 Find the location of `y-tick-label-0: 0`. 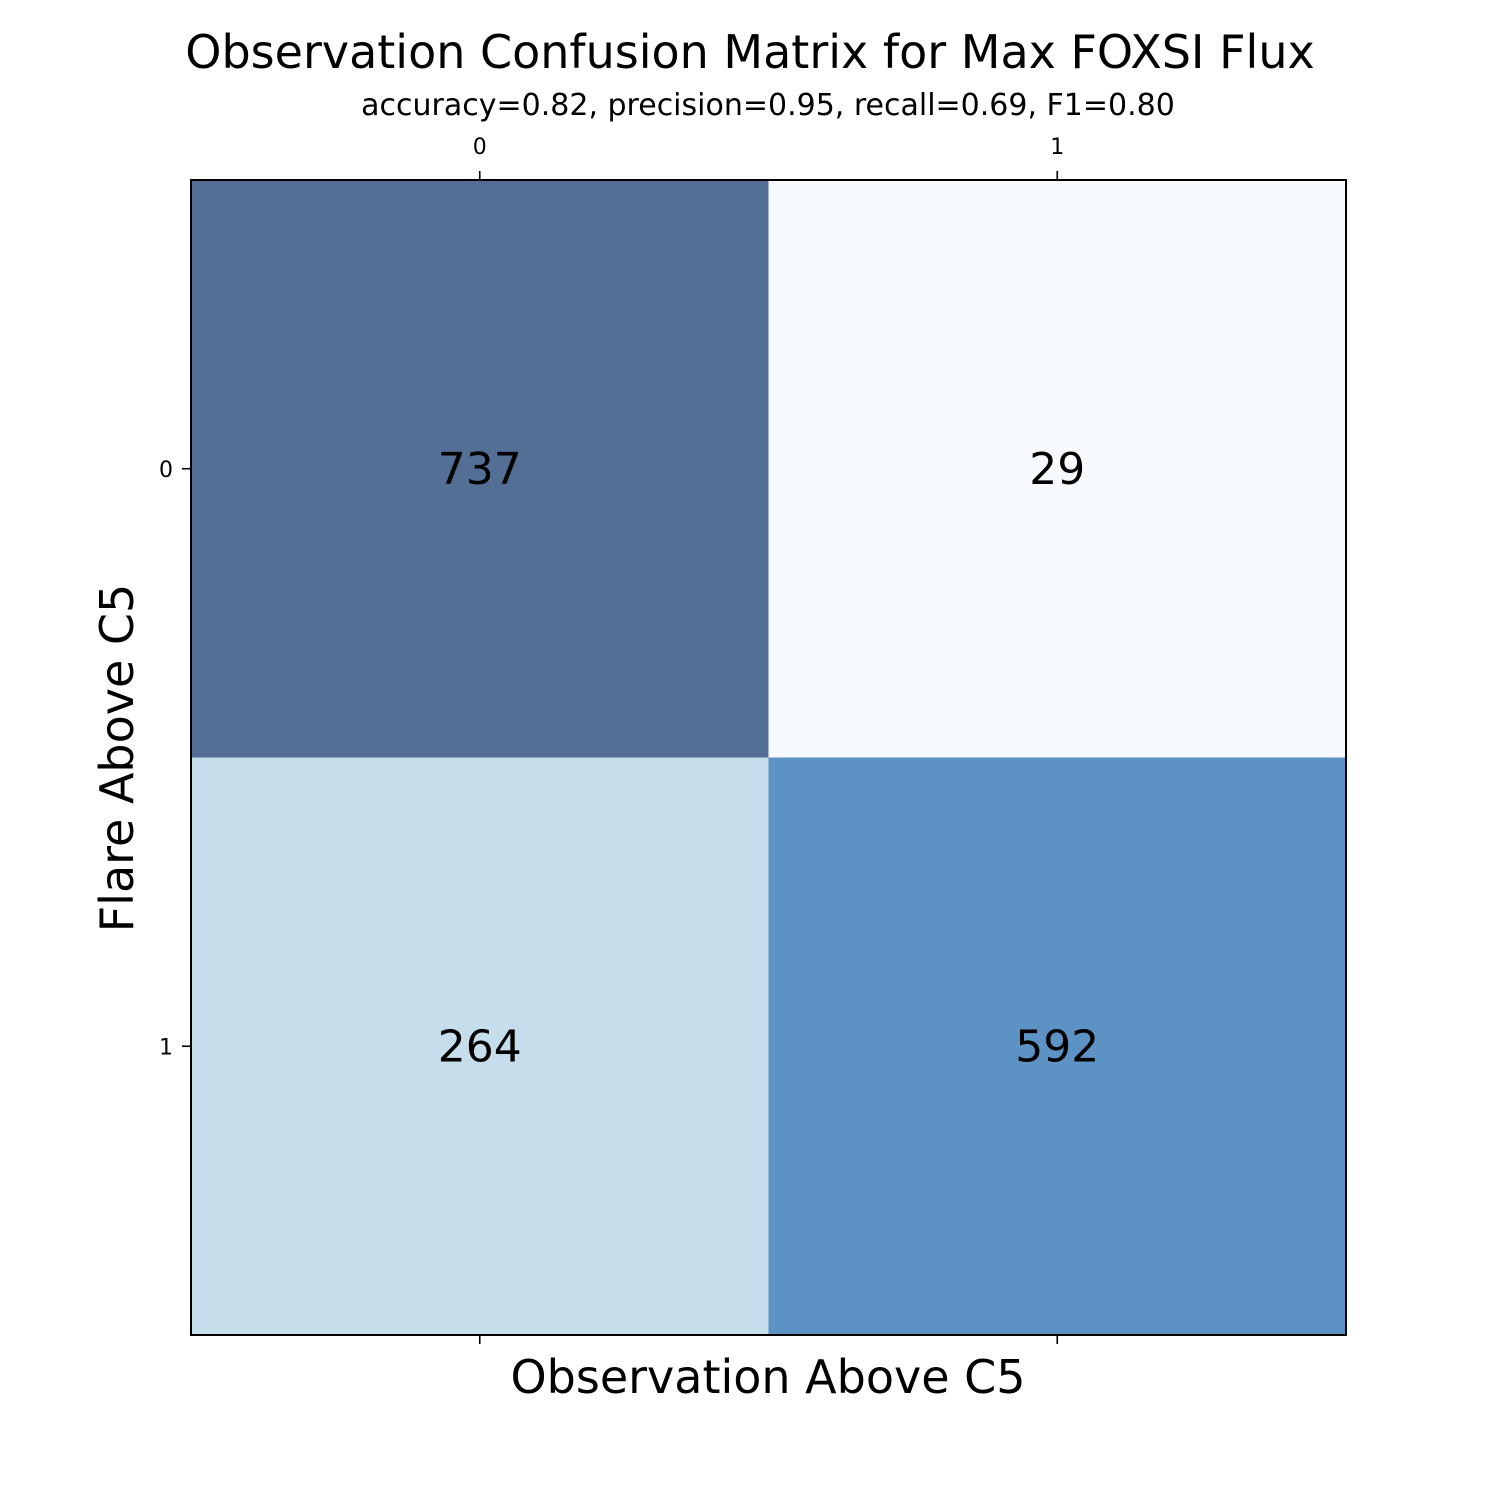

y-tick-label-0: 0 is located at coordinates (166, 470).